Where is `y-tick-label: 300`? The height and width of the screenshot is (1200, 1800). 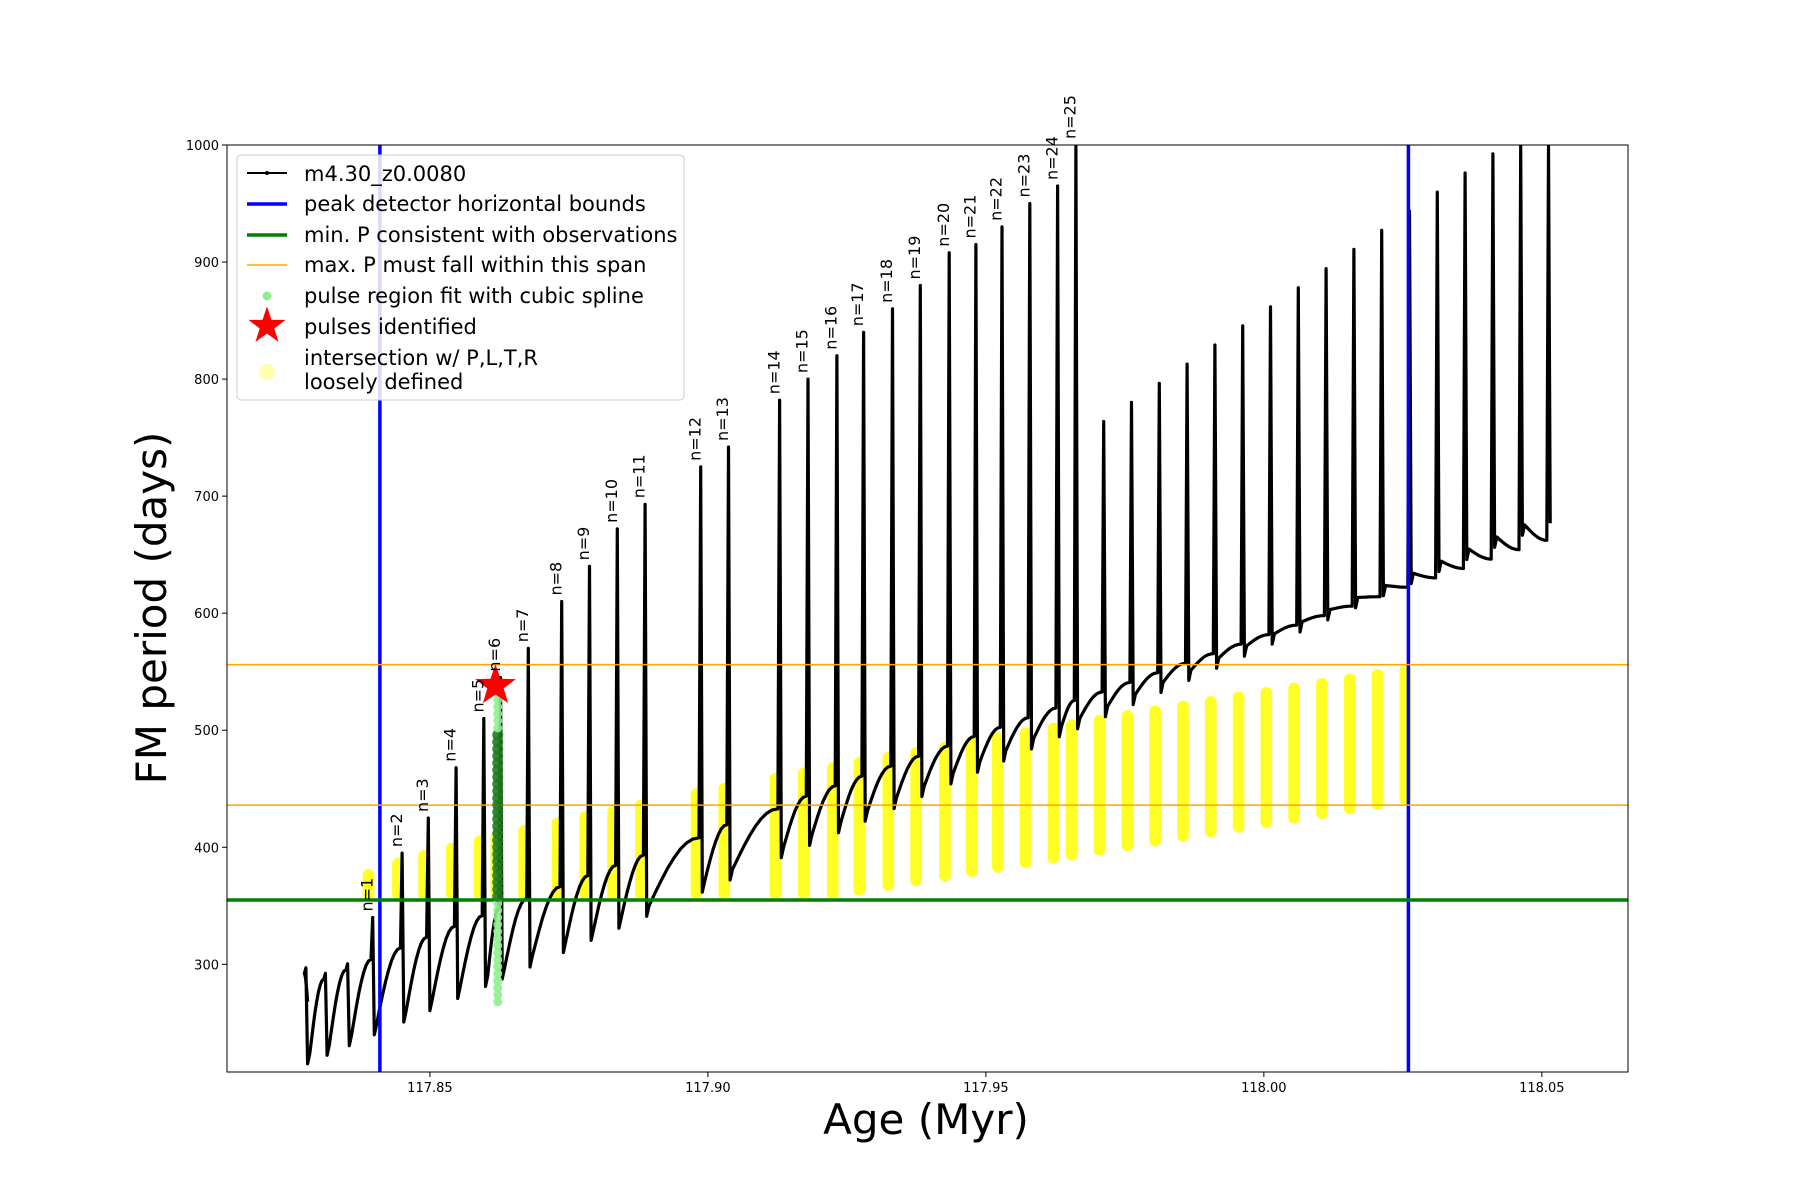 y-tick-label: 300 is located at coordinates (206, 965).